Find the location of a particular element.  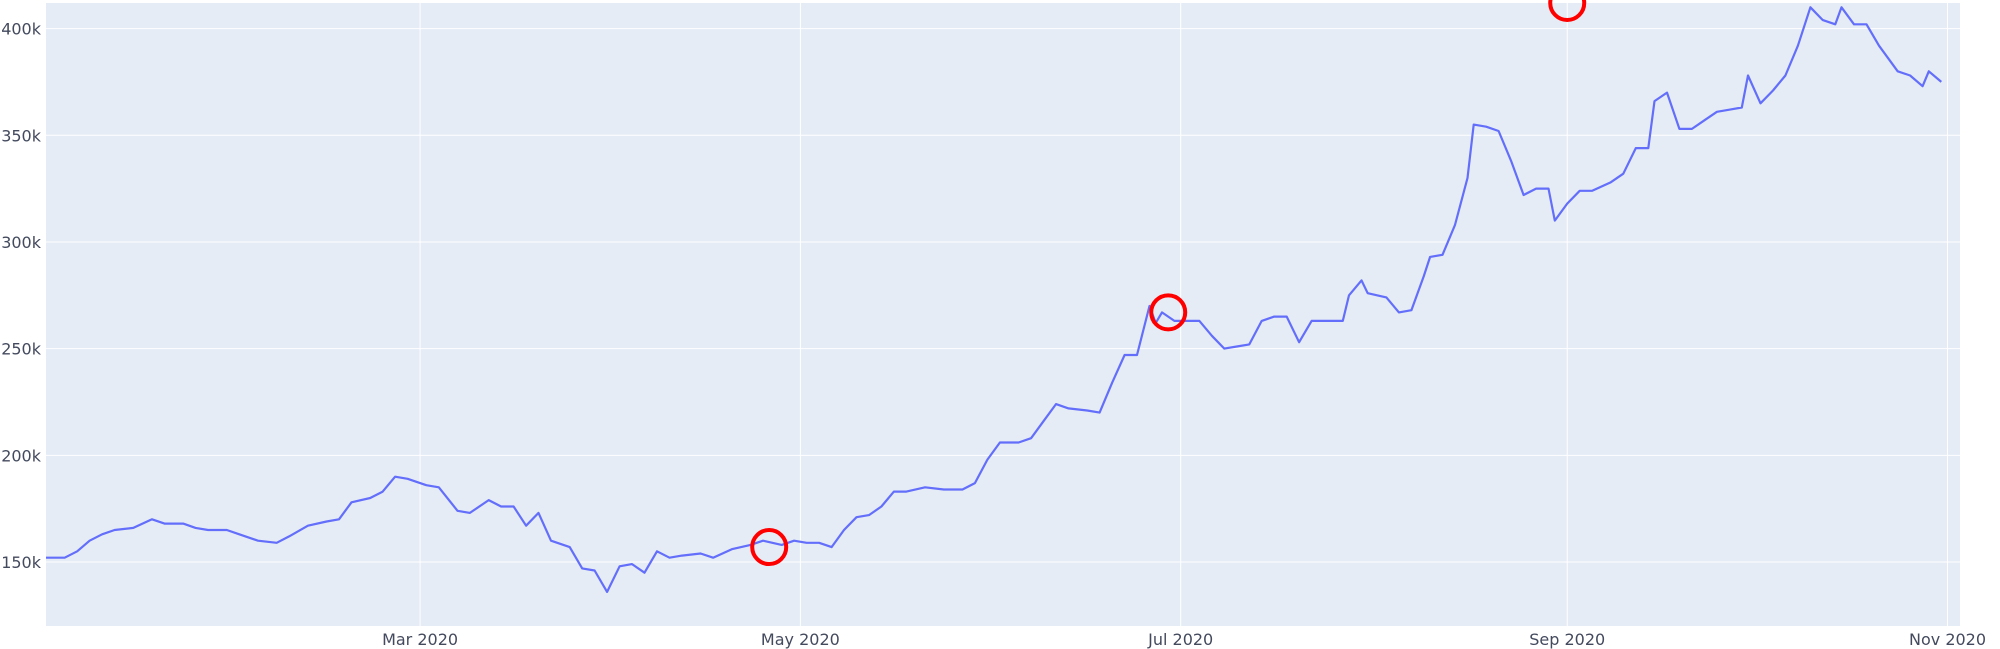

x-tick-label: Nov 2020 is located at coordinates (1947, 639).